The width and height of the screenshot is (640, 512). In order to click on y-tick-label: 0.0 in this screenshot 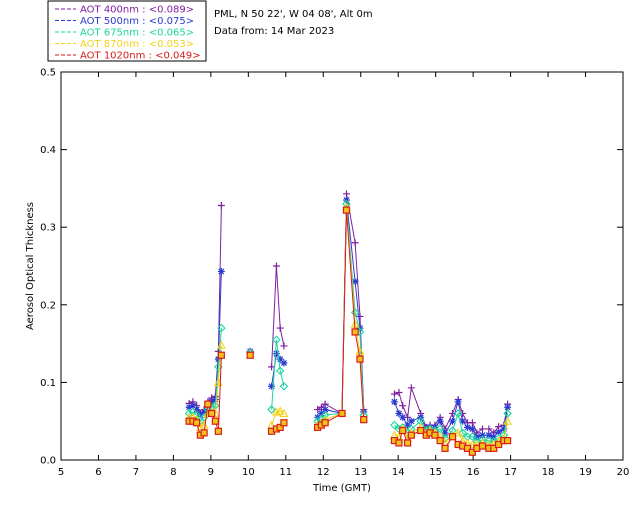, I will do `click(48, 461)`.